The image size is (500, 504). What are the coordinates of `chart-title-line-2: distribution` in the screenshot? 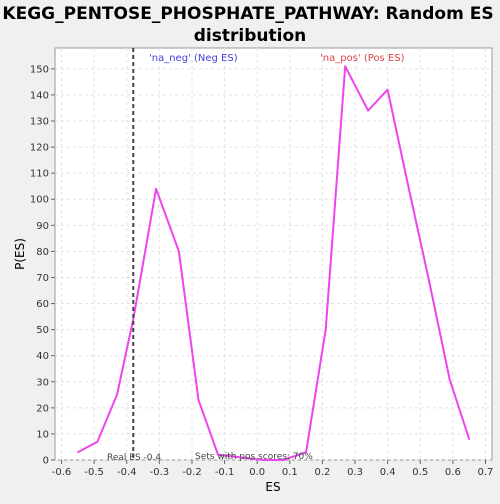 It's located at (250, 36).